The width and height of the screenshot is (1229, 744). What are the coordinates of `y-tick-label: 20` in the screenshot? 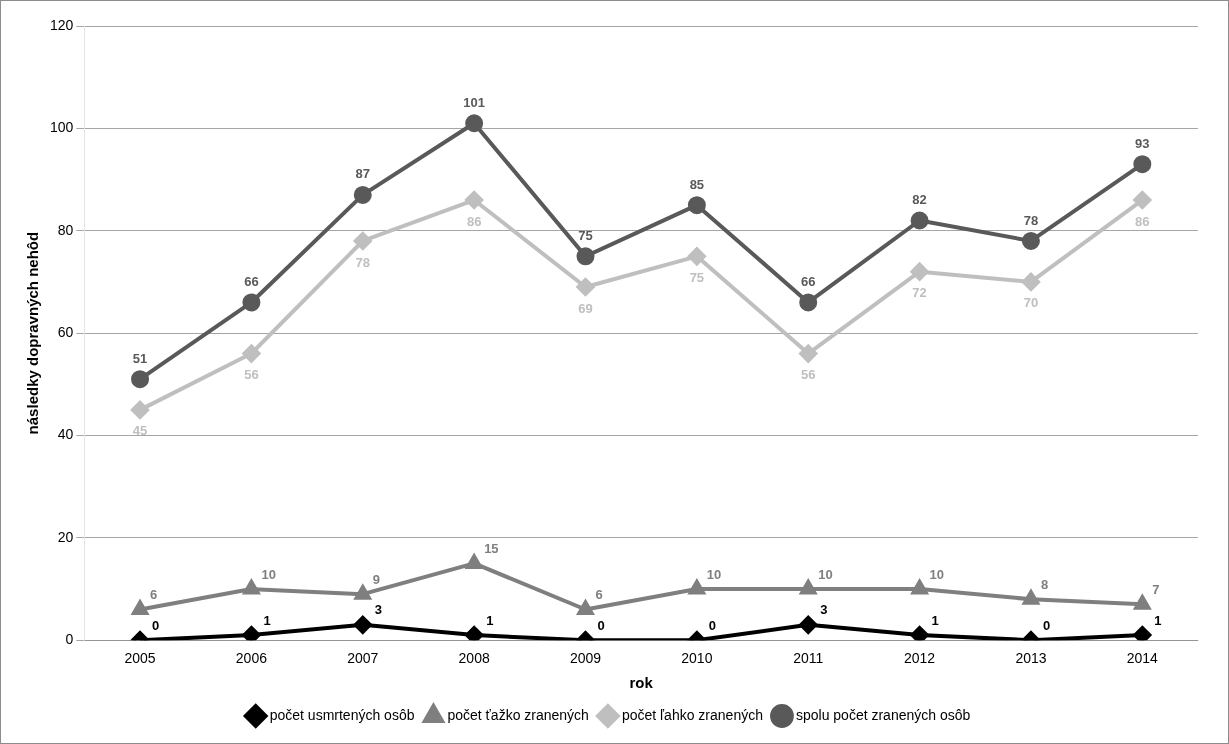 It's located at (65, 536).